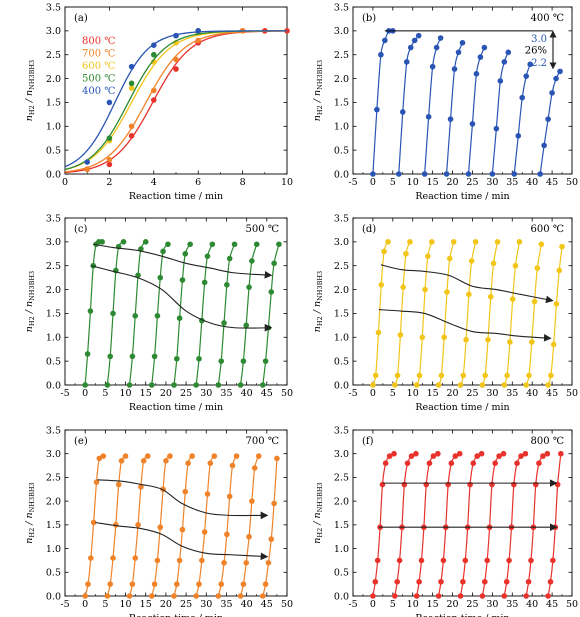 The height and width of the screenshot is (617, 580). I want to click on x-axis-label: Reaction time / min, so click(462, 407).